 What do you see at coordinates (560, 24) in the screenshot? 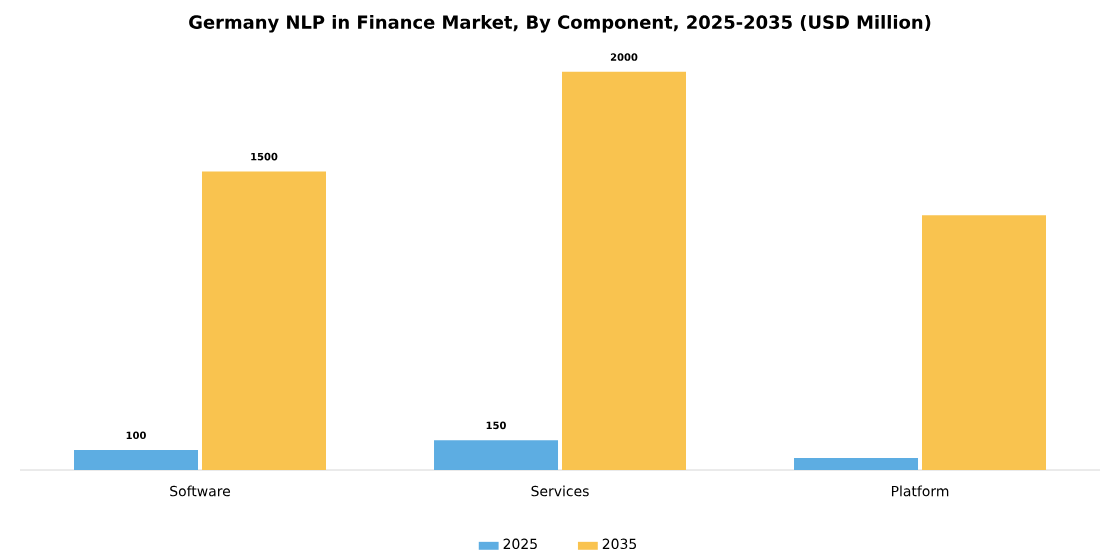
I see `chart-title: Germany NLP in Finance Market, By Component, 2025-2035 (USD Million)` at bounding box center [560, 24].